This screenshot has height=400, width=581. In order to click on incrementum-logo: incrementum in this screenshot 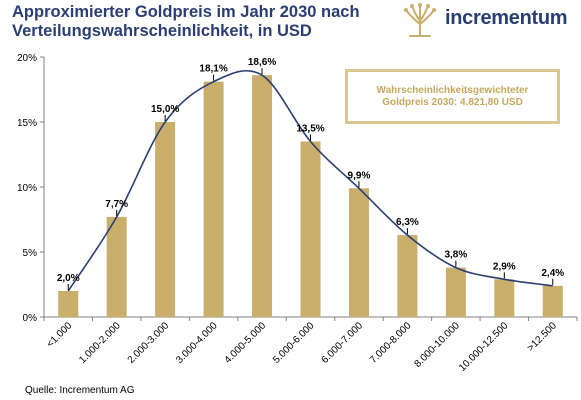, I will do `click(488, 21)`.